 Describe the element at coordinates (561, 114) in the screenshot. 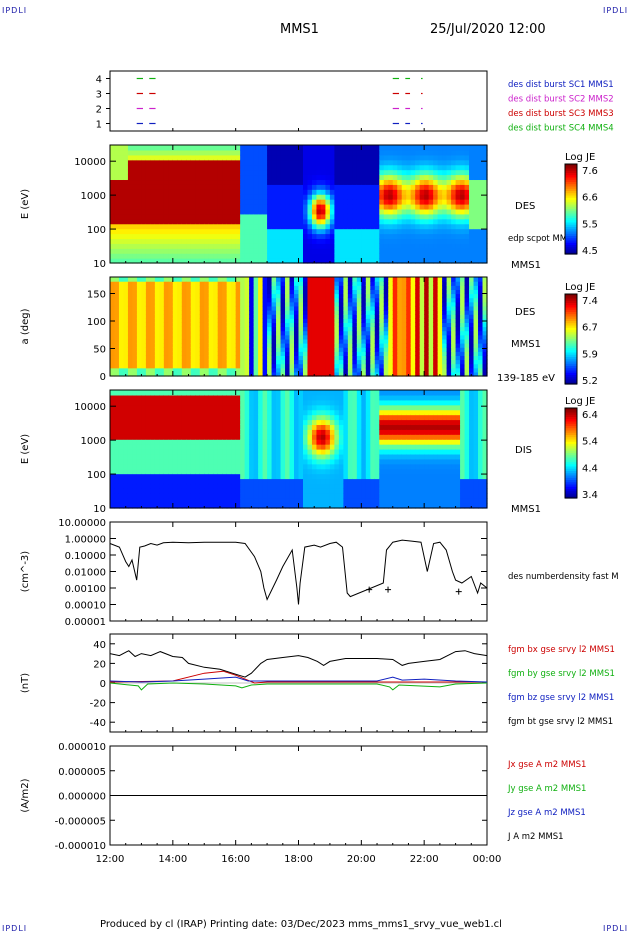

I see `burst-label: des dist burst SC3 MMS3` at that location.